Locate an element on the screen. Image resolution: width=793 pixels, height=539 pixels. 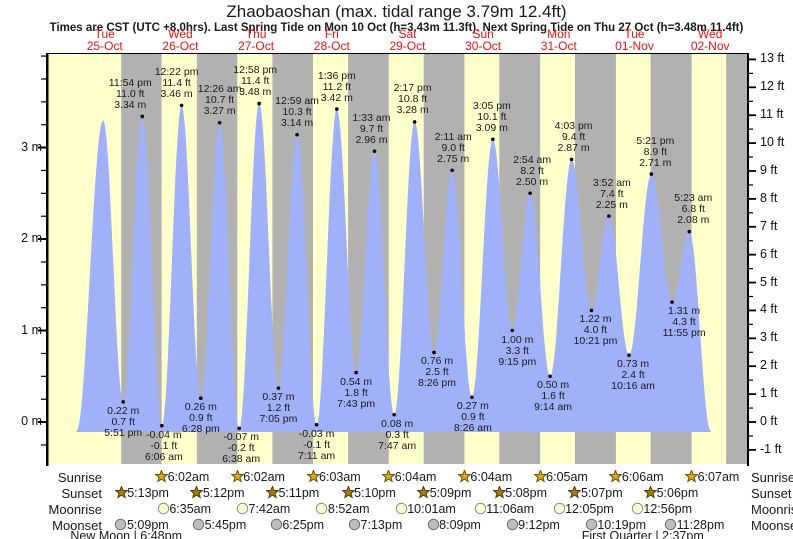
moonrise-time: 8:52am is located at coordinates (348, 509).